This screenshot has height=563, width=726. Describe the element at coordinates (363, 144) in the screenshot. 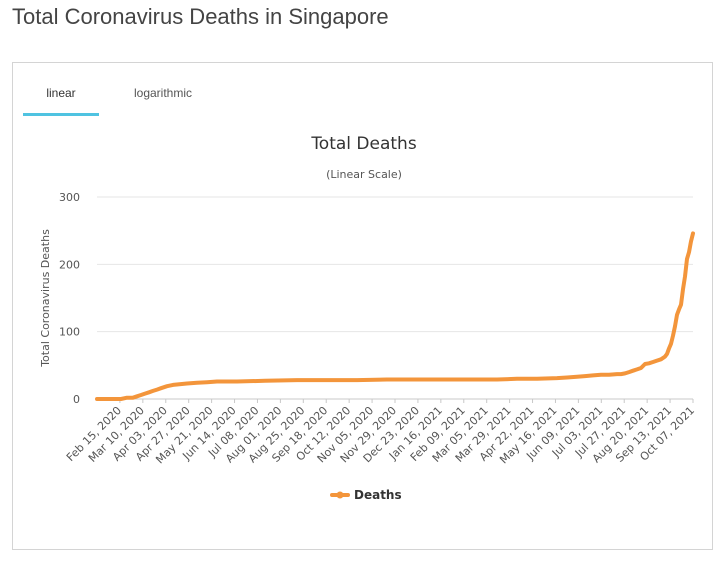

I see `chart-title: Total Deaths` at that location.